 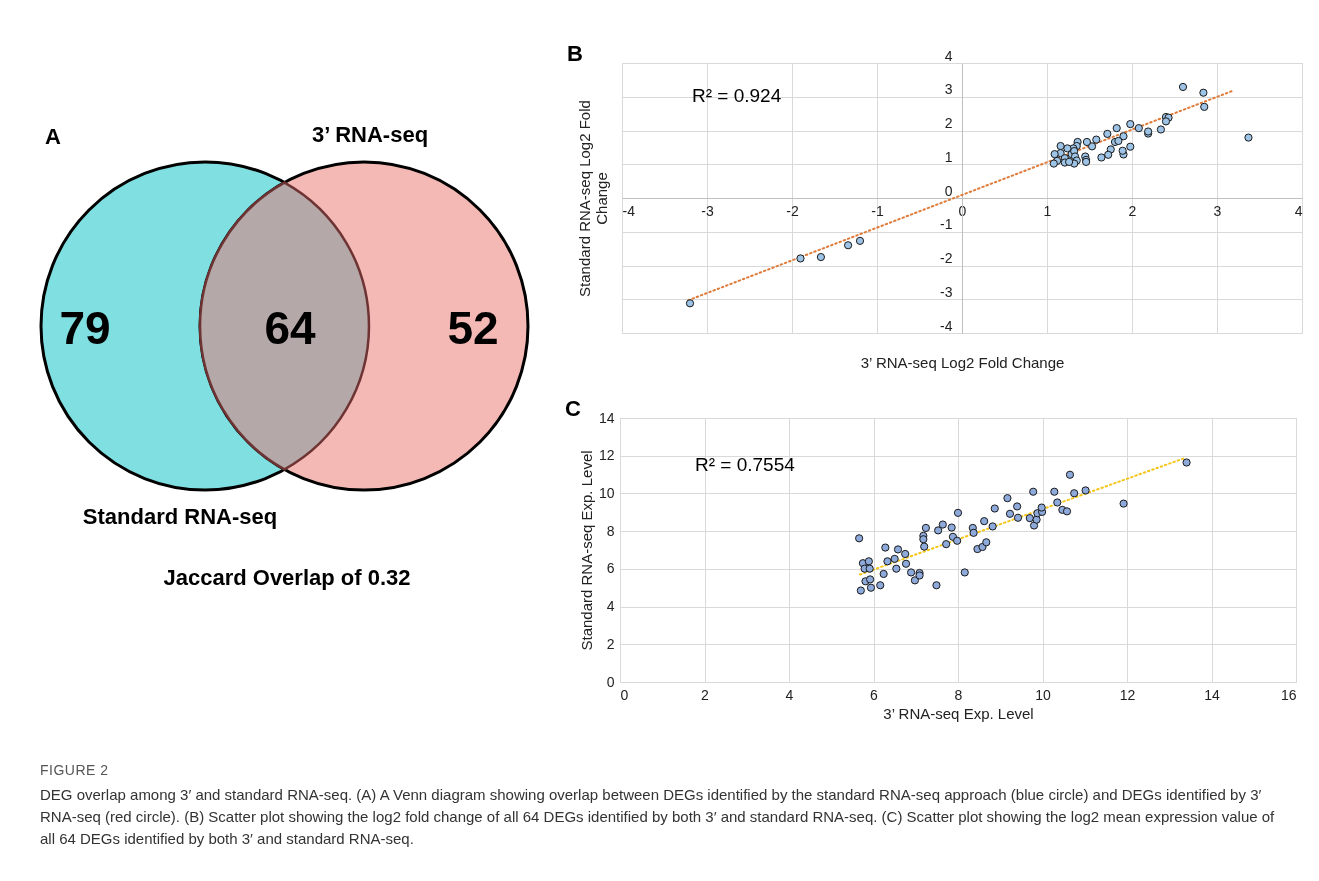 I want to click on chart-title: B, so click(x=575, y=54).